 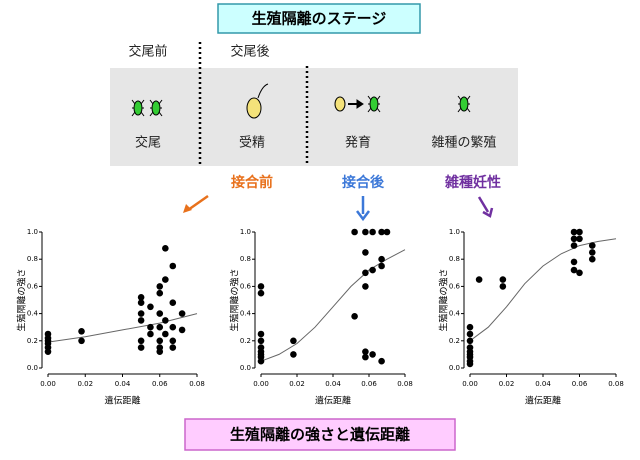 I want to click on title: 生殖隔離のステージ, so click(x=319, y=19).